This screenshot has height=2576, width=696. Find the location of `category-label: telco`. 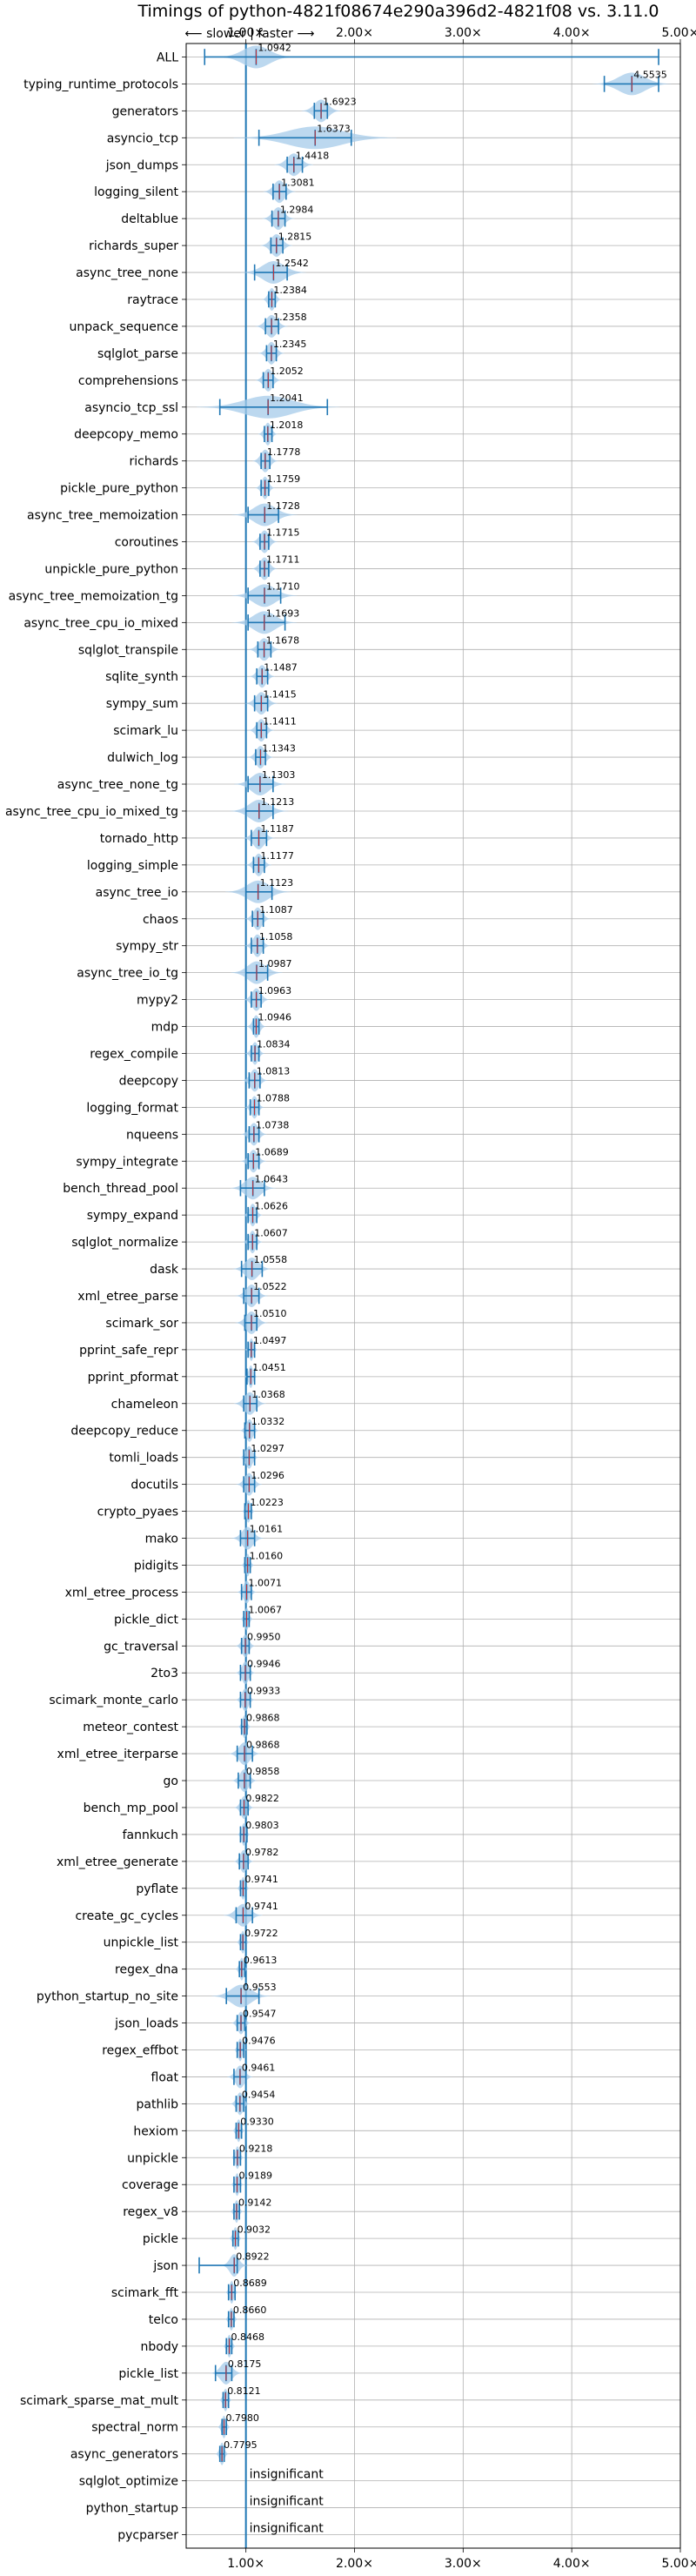

category-label: telco is located at coordinates (163, 2320).